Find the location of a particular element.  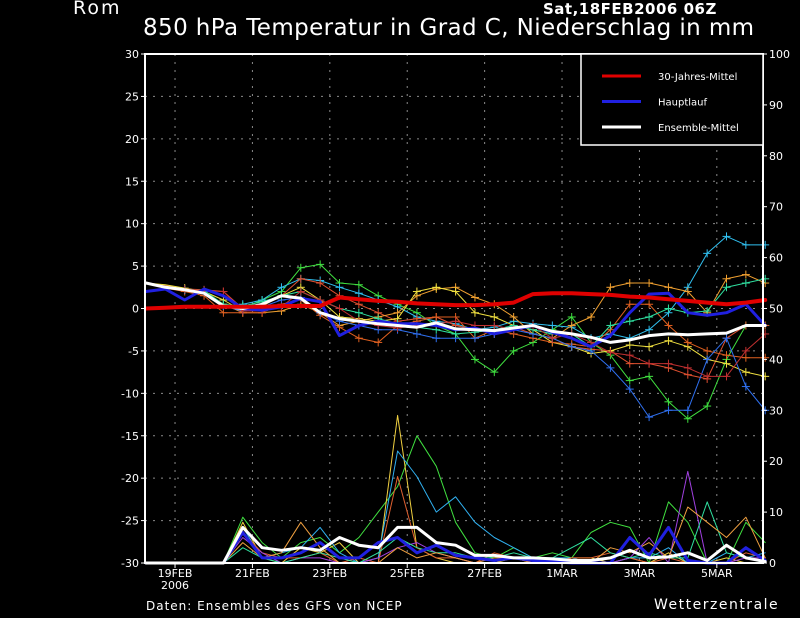

legend-label: Ensemble-Mittel is located at coordinates (698, 128).